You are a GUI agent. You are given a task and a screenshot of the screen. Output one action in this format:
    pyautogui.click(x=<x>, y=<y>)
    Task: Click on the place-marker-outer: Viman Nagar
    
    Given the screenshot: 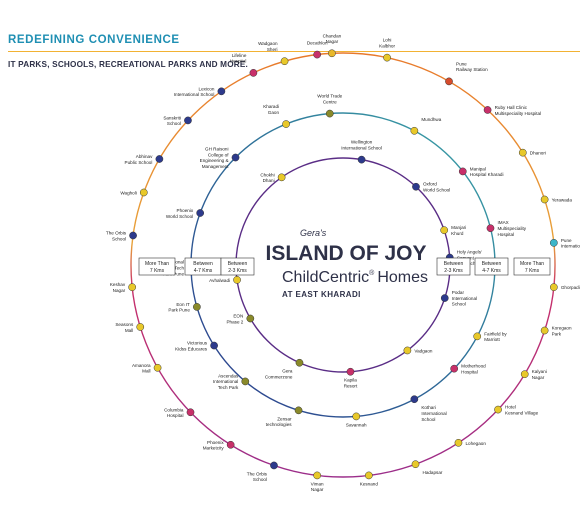 What is the action you would take?
    pyautogui.click(x=317, y=481)
    